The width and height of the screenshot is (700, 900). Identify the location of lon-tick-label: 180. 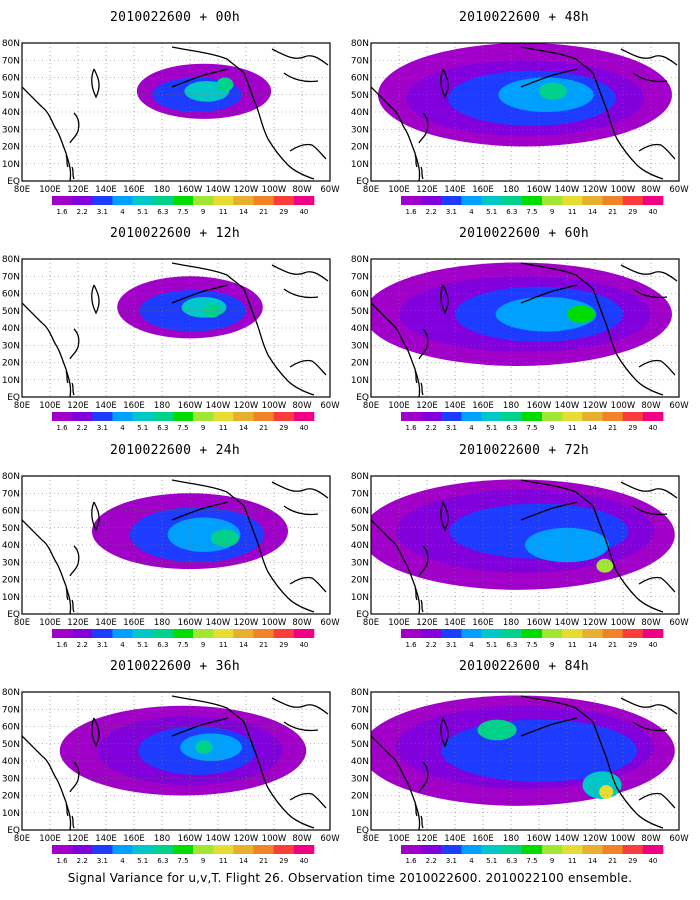
(511, 623).